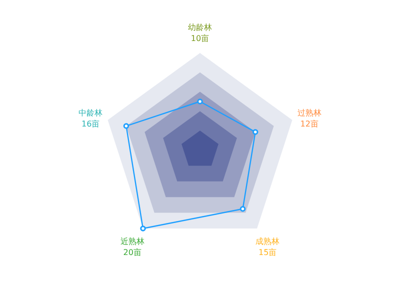  What do you see at coordinates (200, 33) in the screenshot?
I see `spoke-label: 幼龄林 10亩` at bounding box center [200, 33].